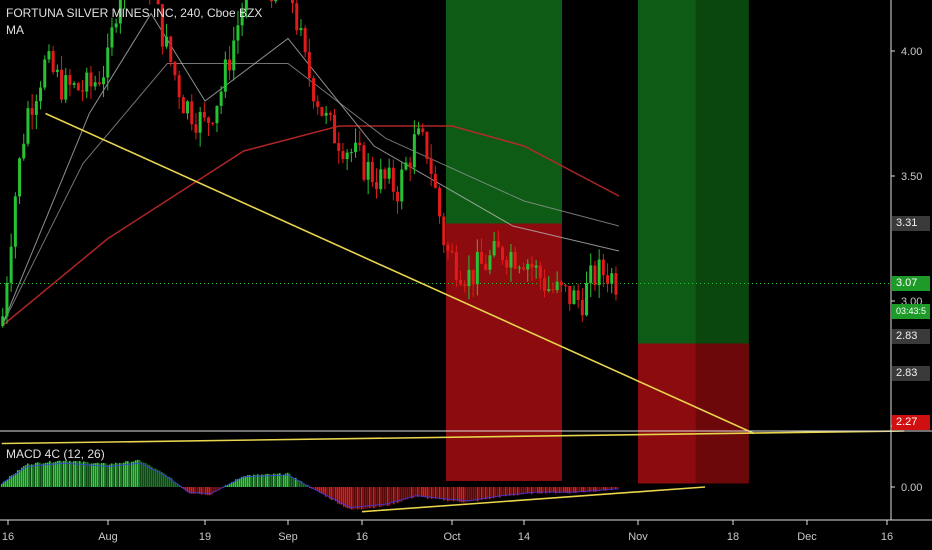 The width and height of the screenshot is (932, 550). I want to click on macd-indicator-label: MACD 4C (12, 26), so click(55, 454).